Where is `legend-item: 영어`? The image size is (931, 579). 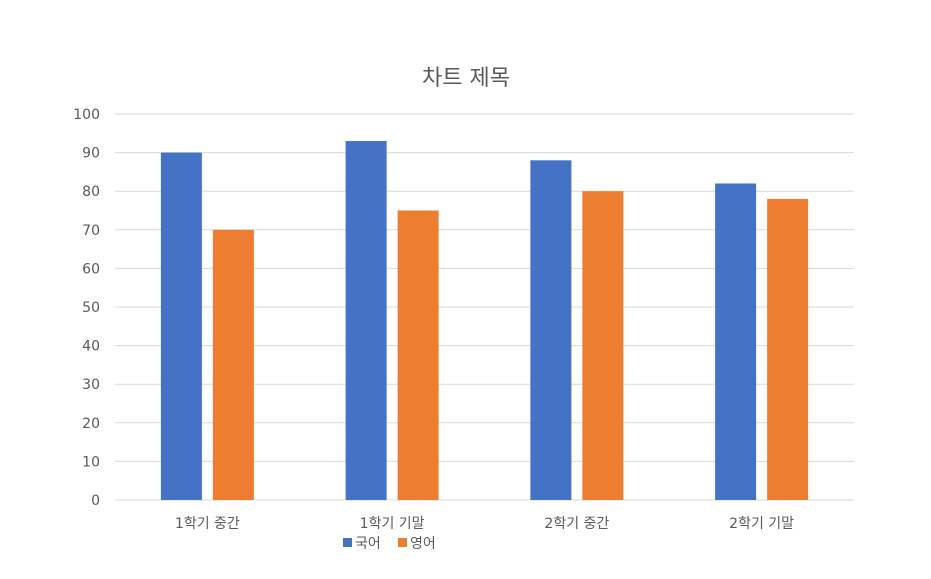 legend-item: 영어 is located at coordinates (417, 544).